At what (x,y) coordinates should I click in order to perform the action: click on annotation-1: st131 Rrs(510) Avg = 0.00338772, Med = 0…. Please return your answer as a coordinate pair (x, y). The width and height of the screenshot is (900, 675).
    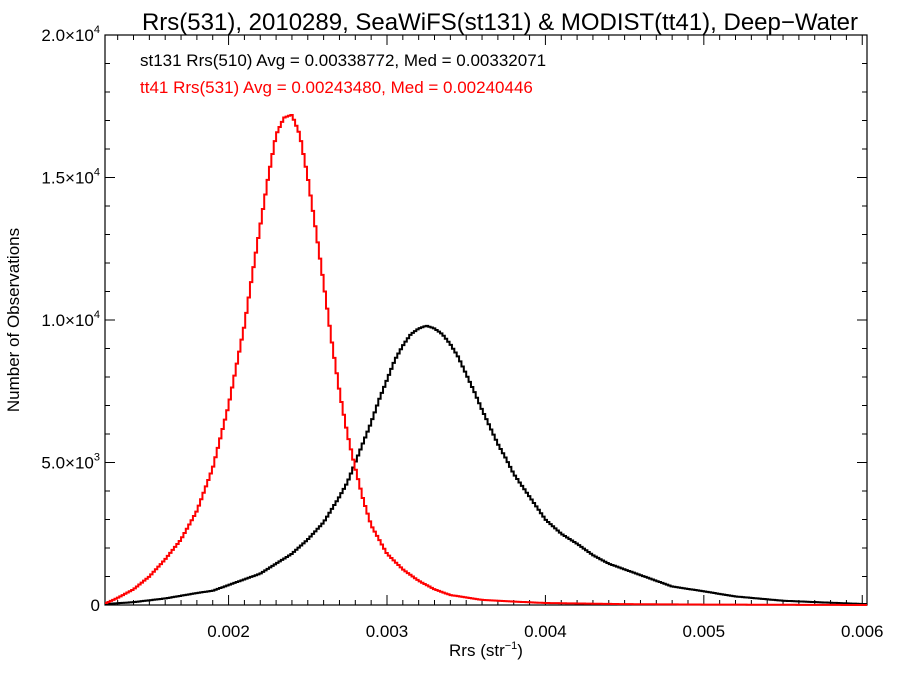
    Looking at the image, I should click on (343, 60).